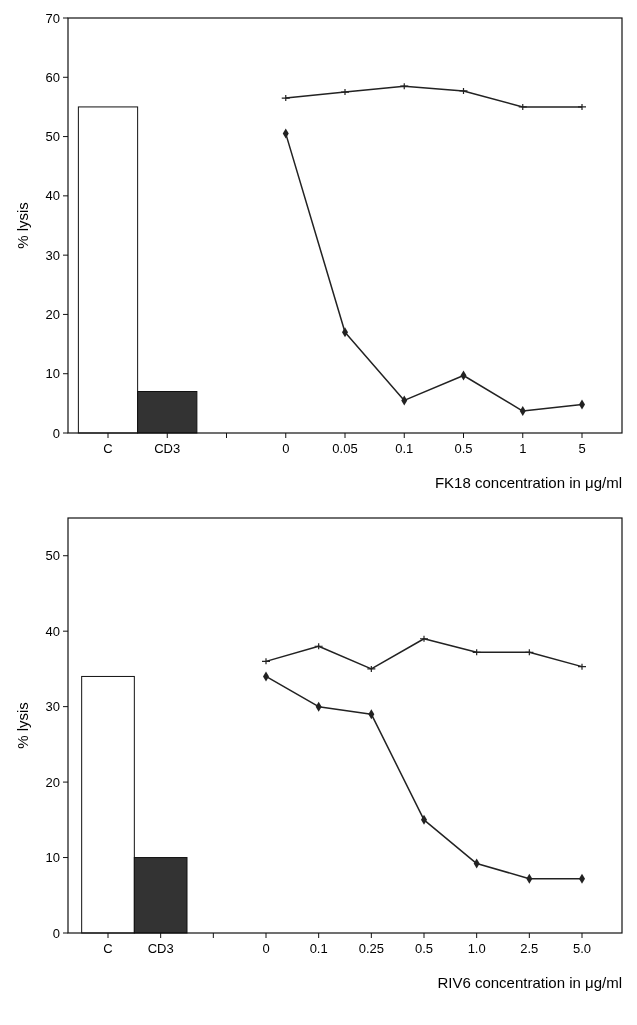 This screenshot has width=637, height=1025. Describe the element at coordinates (582, 948) in the screenshot. I see `x-tick-label: 5.0` at that location.